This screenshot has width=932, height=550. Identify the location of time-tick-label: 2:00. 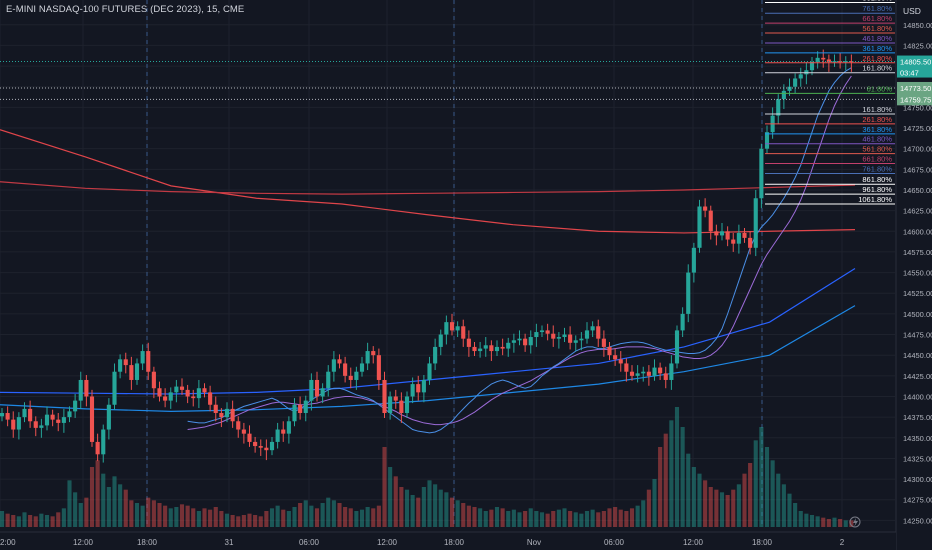
(8, 542).